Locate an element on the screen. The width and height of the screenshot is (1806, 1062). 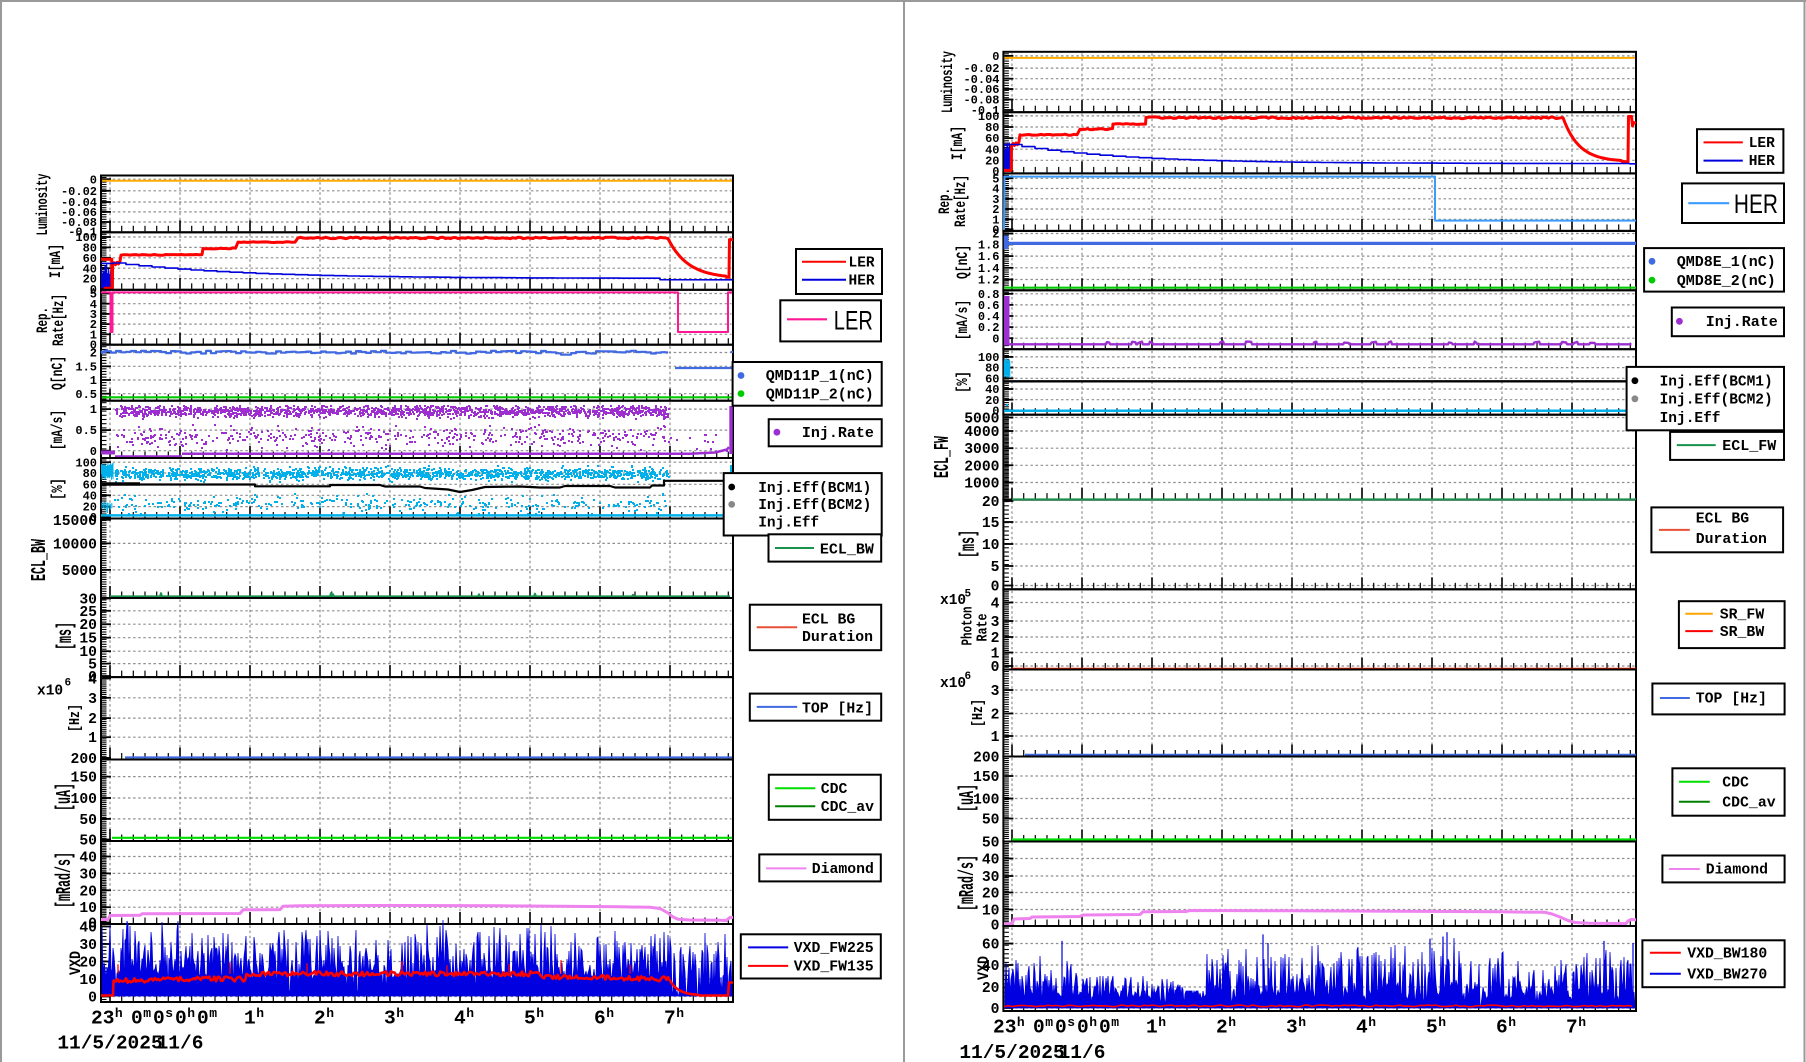
svg-text: ECL_BW is located at coordinates (847, 550).